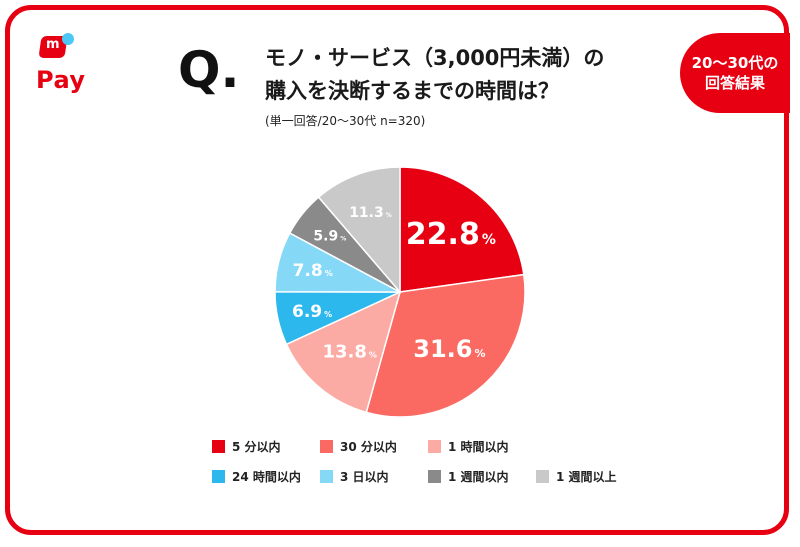 This screenshot has height=547, width=800. Describe the element at coordinates (435, 58) in the screenshot. I see `title-line-1: モノ・サービス（3,000円未満）の` at that location.